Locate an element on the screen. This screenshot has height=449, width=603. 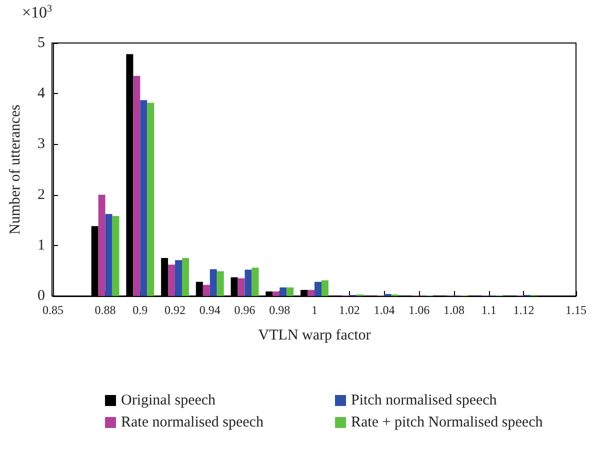
x-tick-label: 1.12 is located at coordinates (523, 310).